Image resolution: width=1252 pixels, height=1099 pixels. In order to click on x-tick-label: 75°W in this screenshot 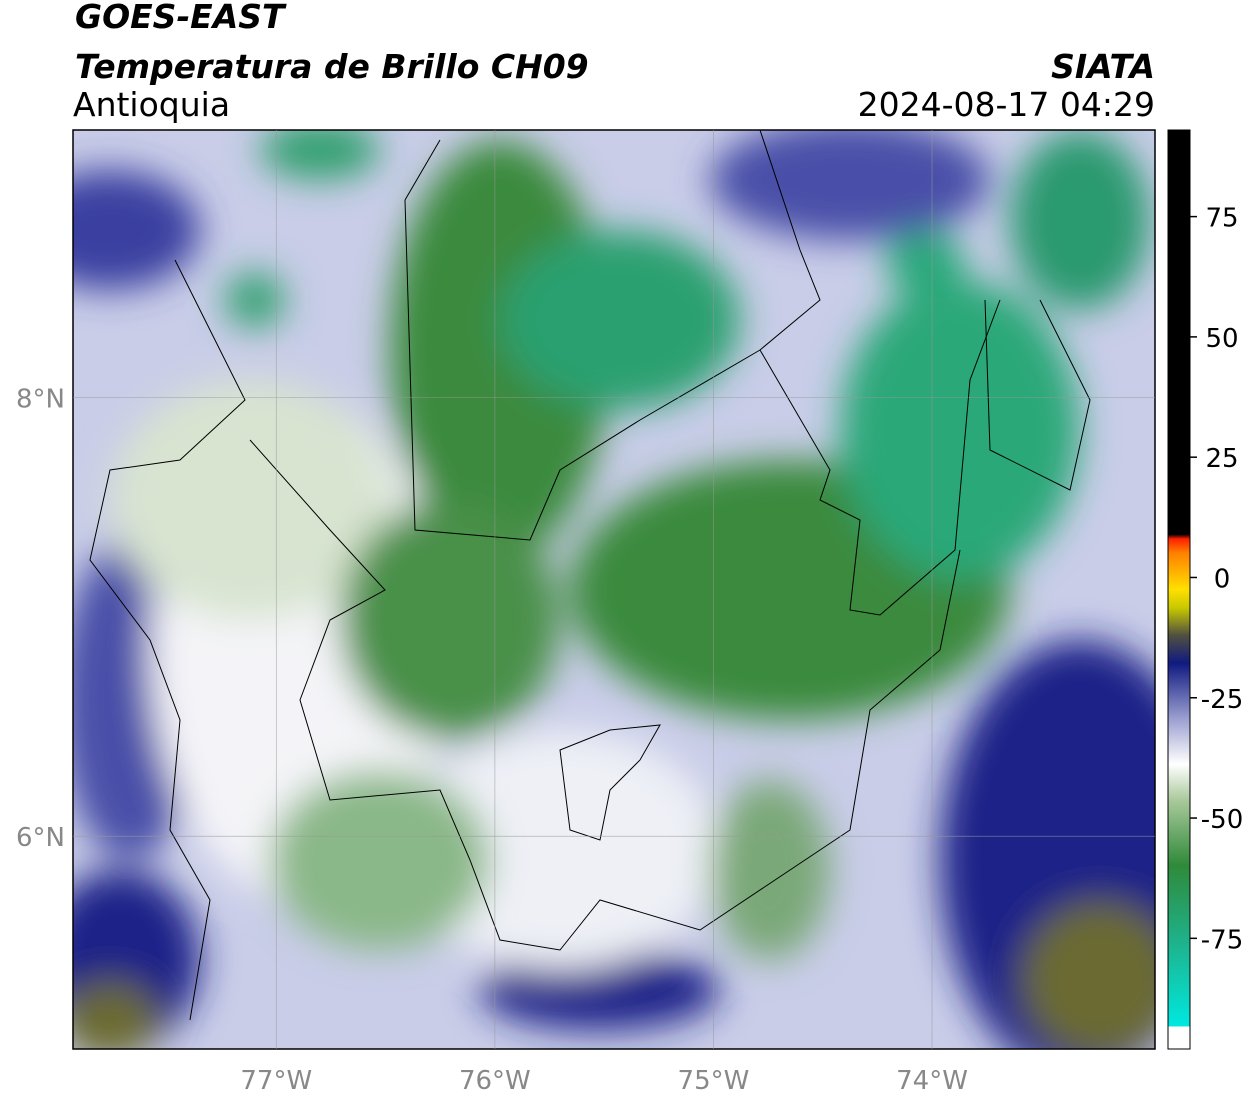, I will do `click(714, 1081)`.